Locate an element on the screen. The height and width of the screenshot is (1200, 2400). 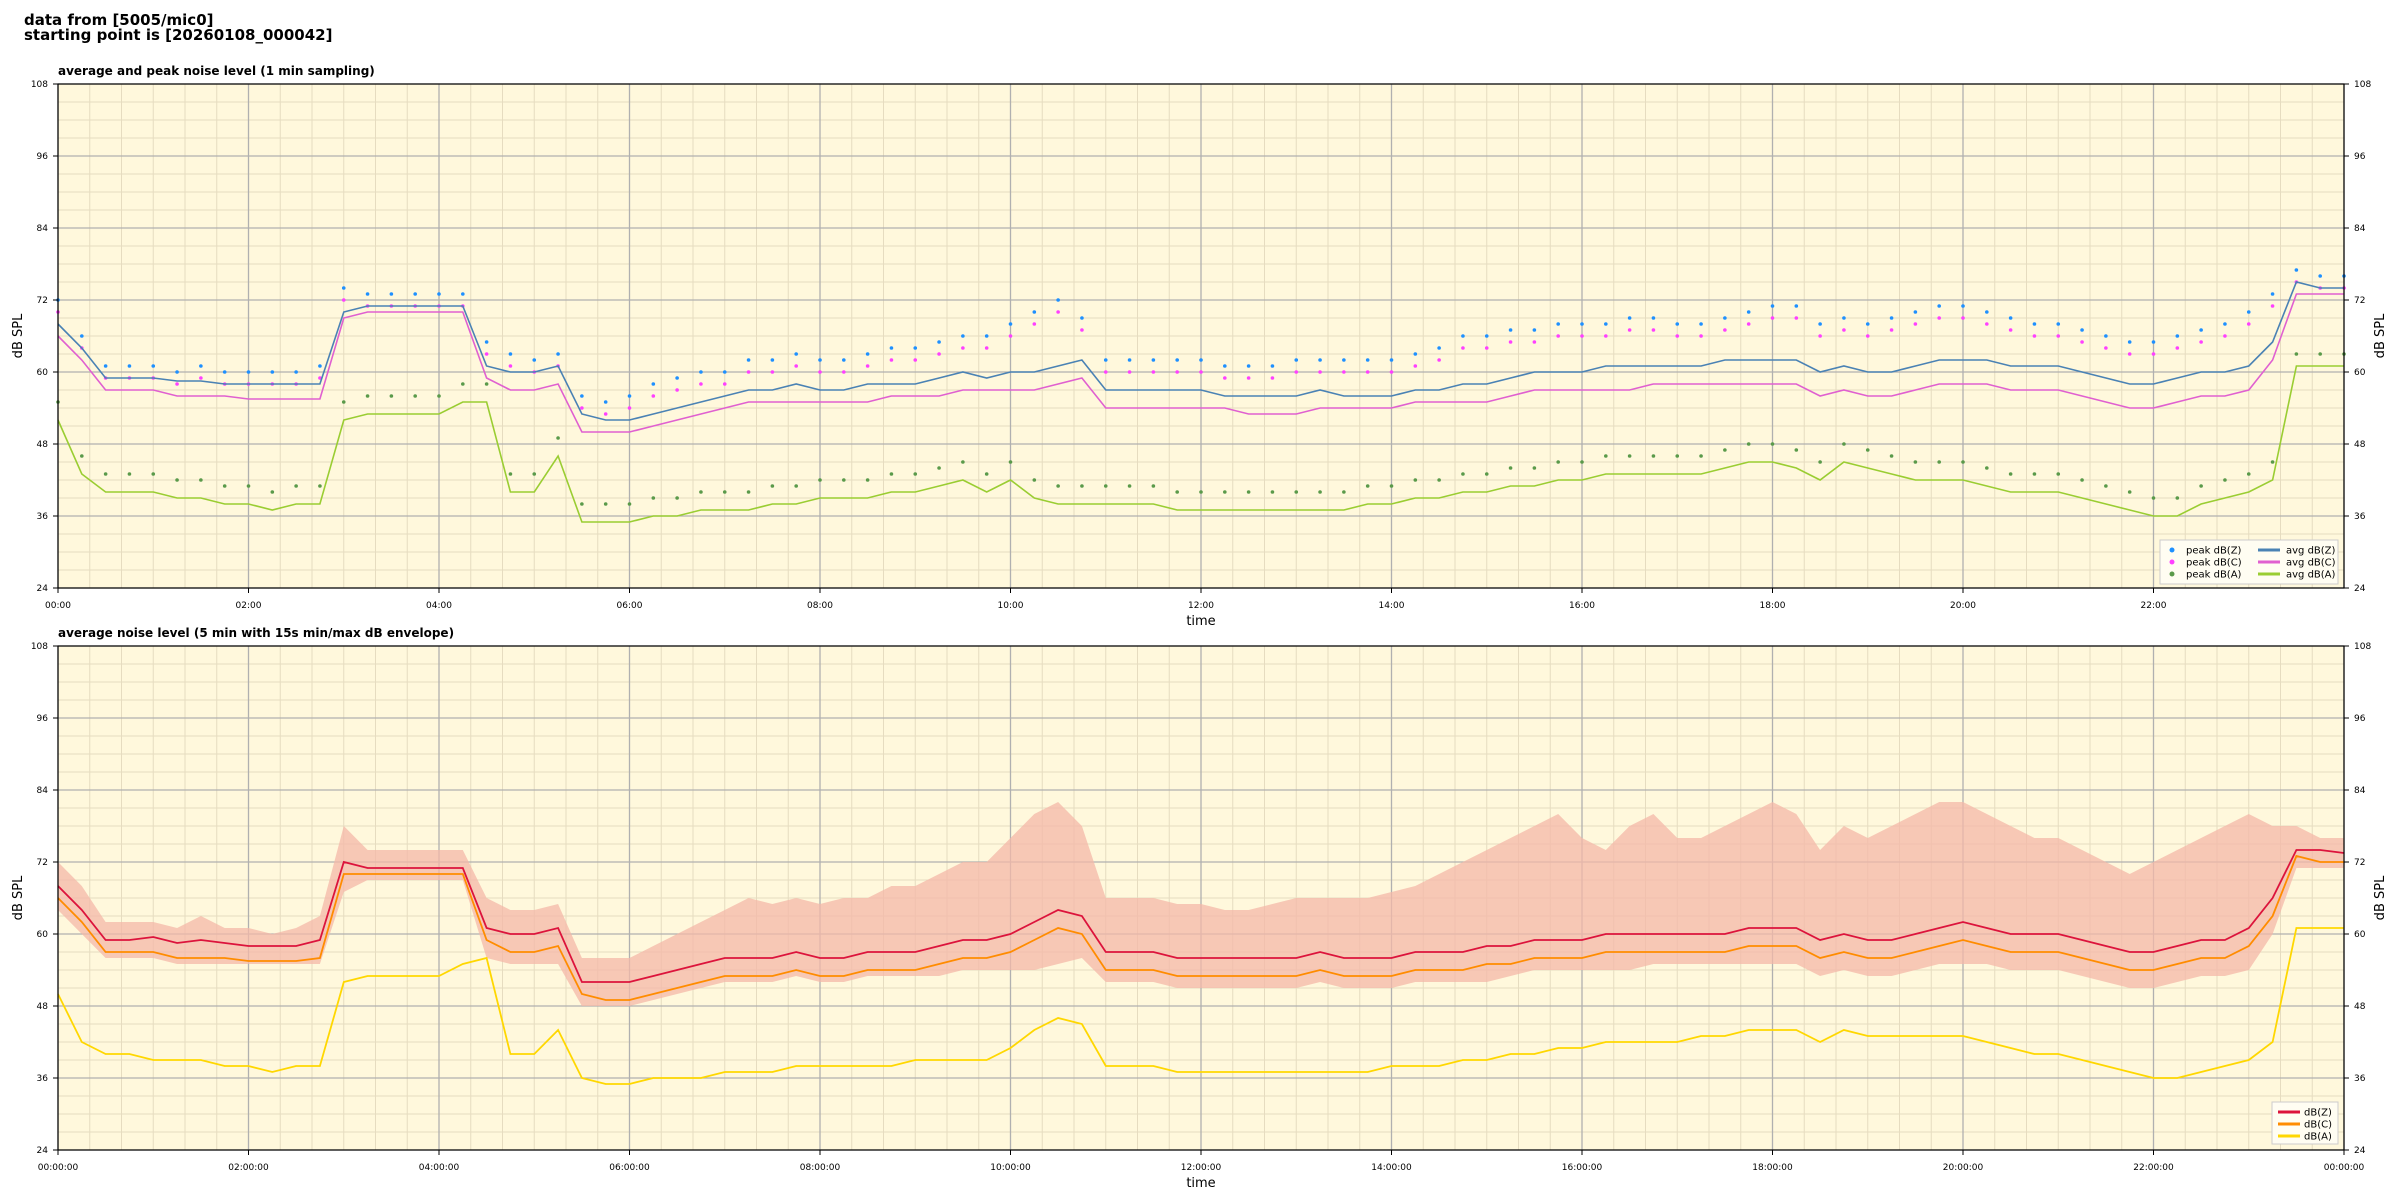
y-tick-label-right: 84 is located at coordinates (2360, 229).